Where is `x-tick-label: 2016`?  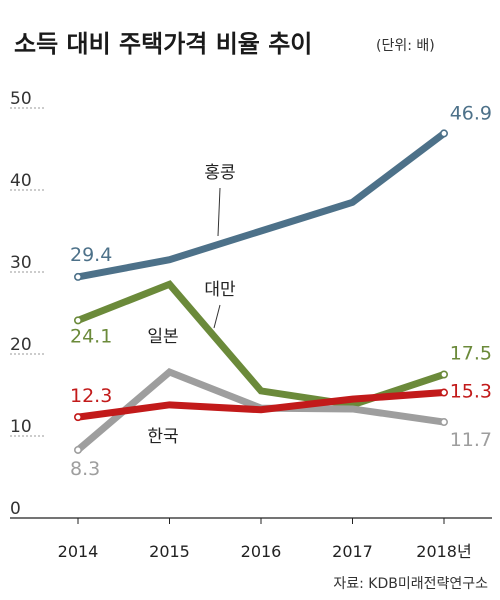 x-tick-label: 2016 is located at coordinates (261, 551).